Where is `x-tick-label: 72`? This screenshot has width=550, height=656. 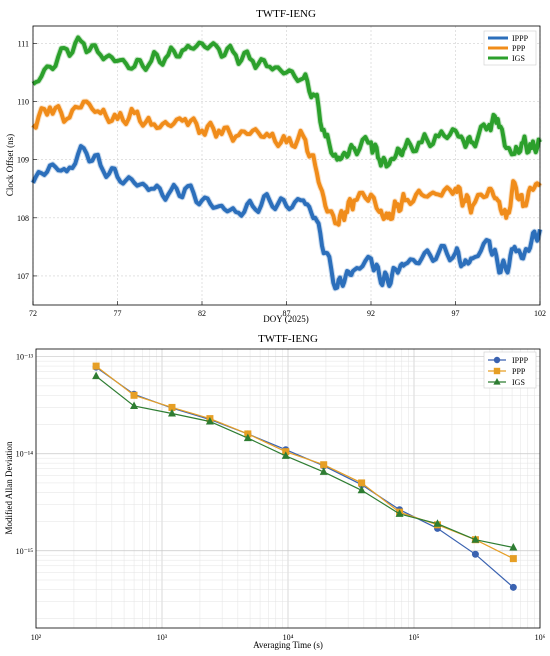
x-tick-label: 72 is located at coordinates (33, 313).